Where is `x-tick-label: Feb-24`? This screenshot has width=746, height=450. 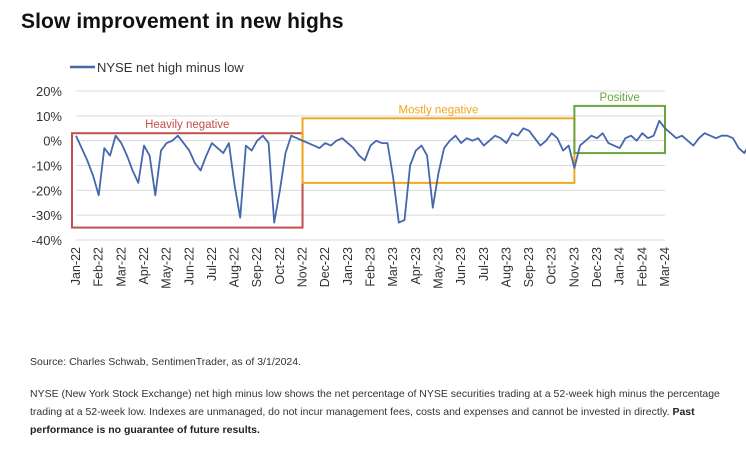 x-tick-label: Feb-24 is located at coordinates (642, 267).